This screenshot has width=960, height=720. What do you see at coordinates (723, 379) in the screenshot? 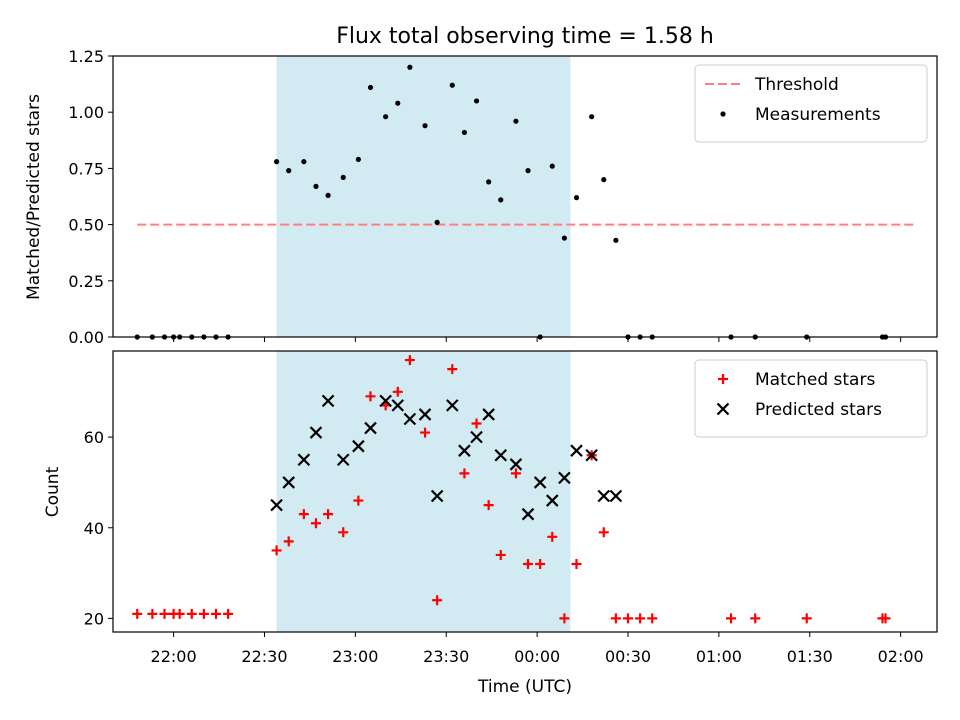
I see `legend-matched-swatch` at bounding box center [723, 379].